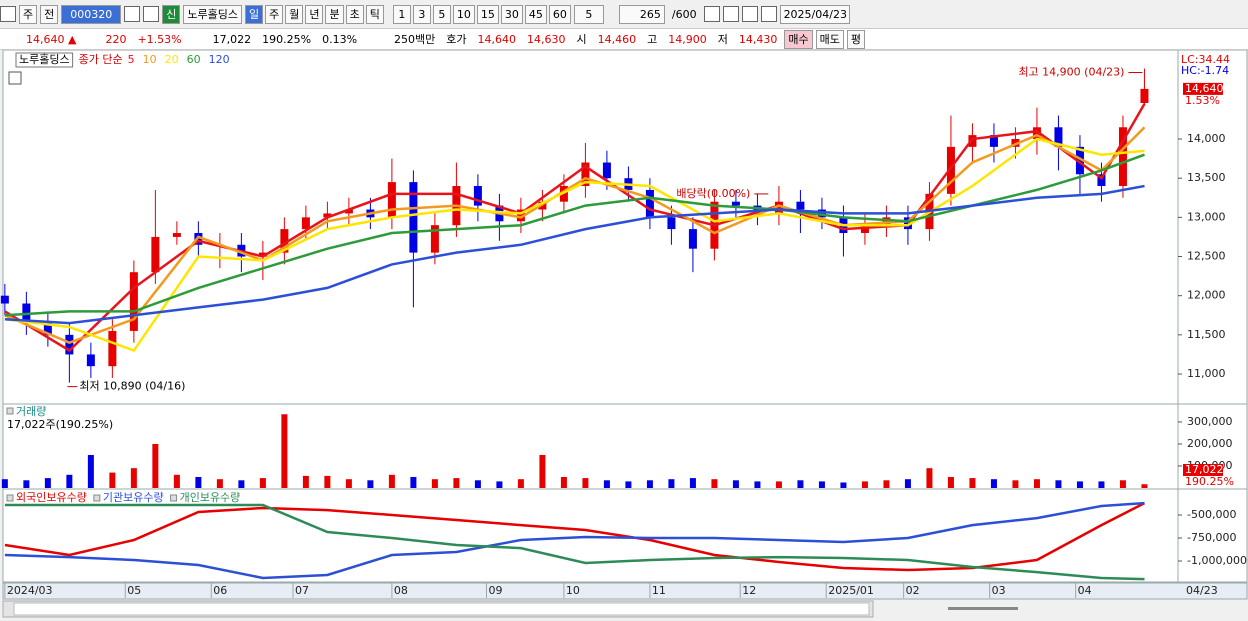 This screenshot has height=621, width=1248. What do you see at coordinates (814, 14) in the screenshot?
I see `date: 2025/04/23` at bounding box center [814, 14].